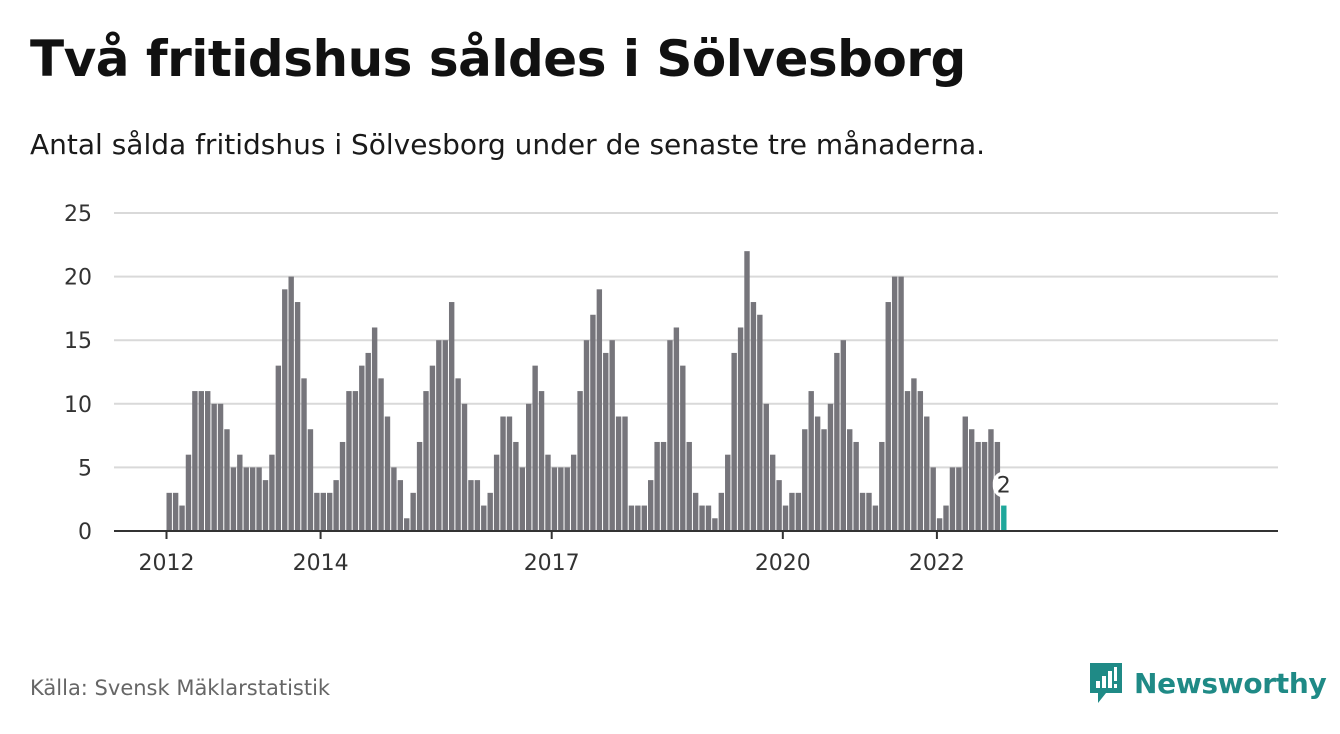  What do you see at coordinates (1230, 683) in the screenshot?
I see `brand-name: Newsworthy` at bounding box center [1230, 683].